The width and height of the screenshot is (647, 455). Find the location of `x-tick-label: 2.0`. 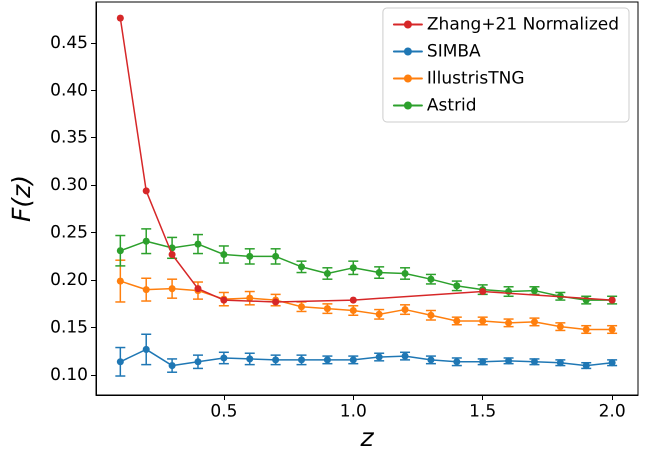

x-tick-label: 2.0 is located at coordinates (612, 412).